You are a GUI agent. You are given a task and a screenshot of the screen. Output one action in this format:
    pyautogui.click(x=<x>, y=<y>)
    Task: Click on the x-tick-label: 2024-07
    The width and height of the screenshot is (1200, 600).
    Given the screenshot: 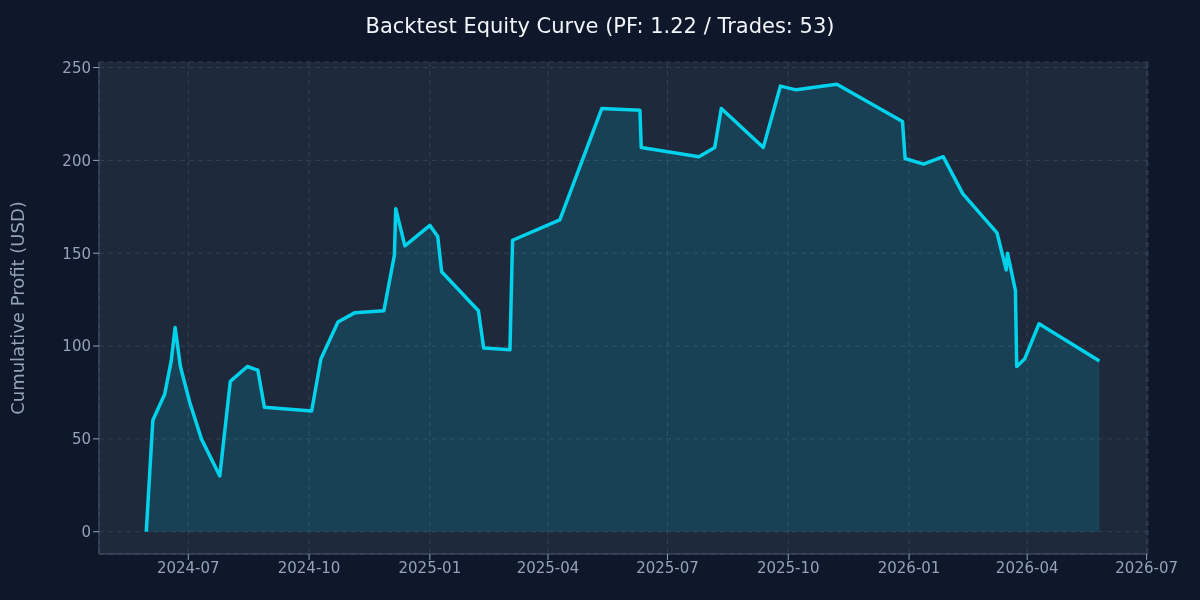 What is the action you would take?
    pyautogui.click(x=188, y=567)
    